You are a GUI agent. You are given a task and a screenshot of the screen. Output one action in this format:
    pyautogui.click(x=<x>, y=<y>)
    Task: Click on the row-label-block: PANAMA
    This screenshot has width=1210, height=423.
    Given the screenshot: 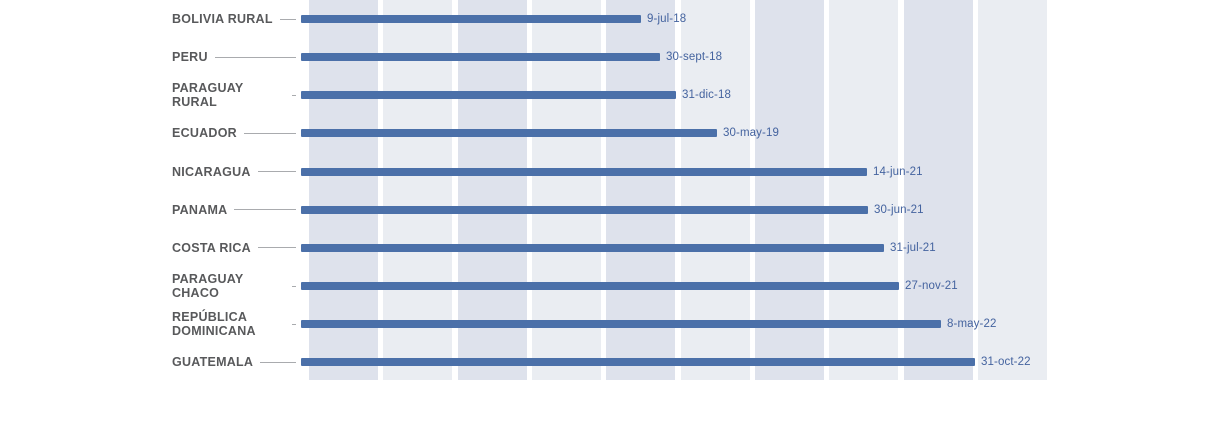 What is the action you would take?
    pyautogui.click(x=234, y=210)
    